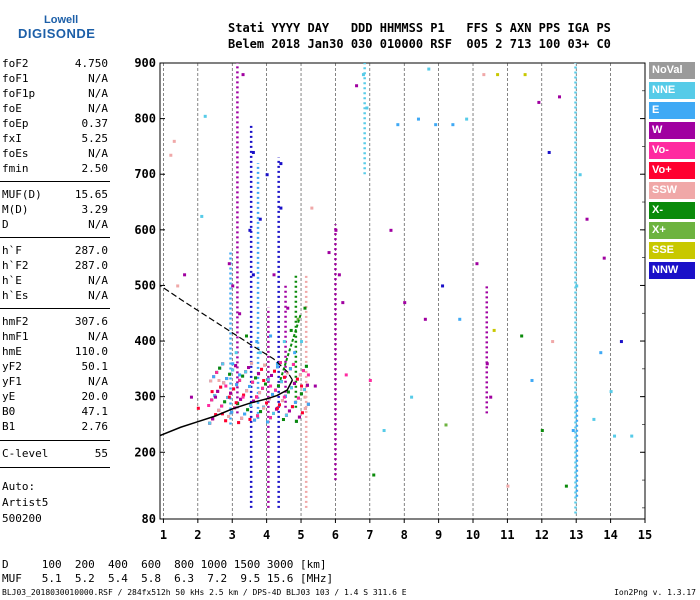  I want to click on param-key: yF1, so click(12, 381).